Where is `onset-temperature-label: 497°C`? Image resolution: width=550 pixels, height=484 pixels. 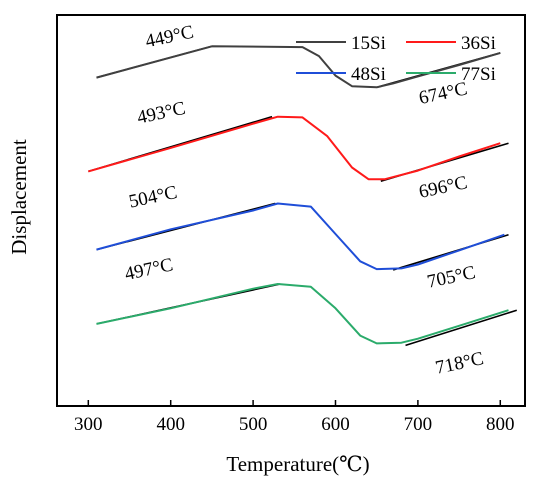 onset-temperature-label: 497°C is located at coordinates (149, 269).